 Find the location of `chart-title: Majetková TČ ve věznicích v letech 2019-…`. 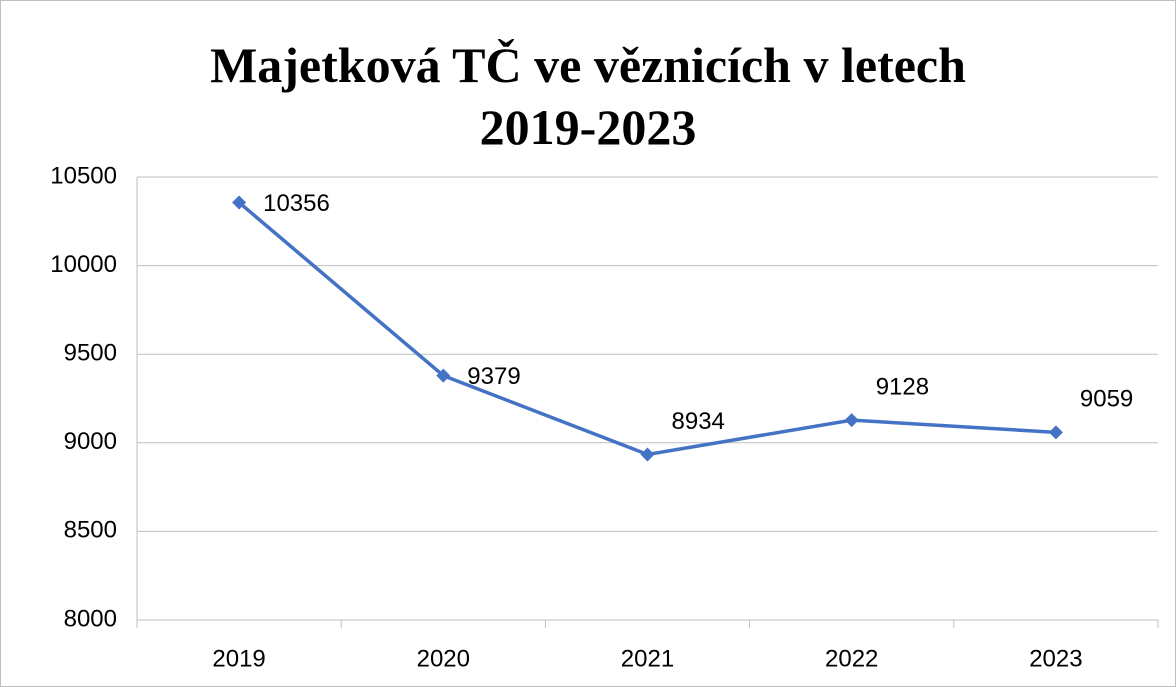

chart-title: Majetková TČ ve věznicích v letech 2019-… is located at coordinates (588, 96).